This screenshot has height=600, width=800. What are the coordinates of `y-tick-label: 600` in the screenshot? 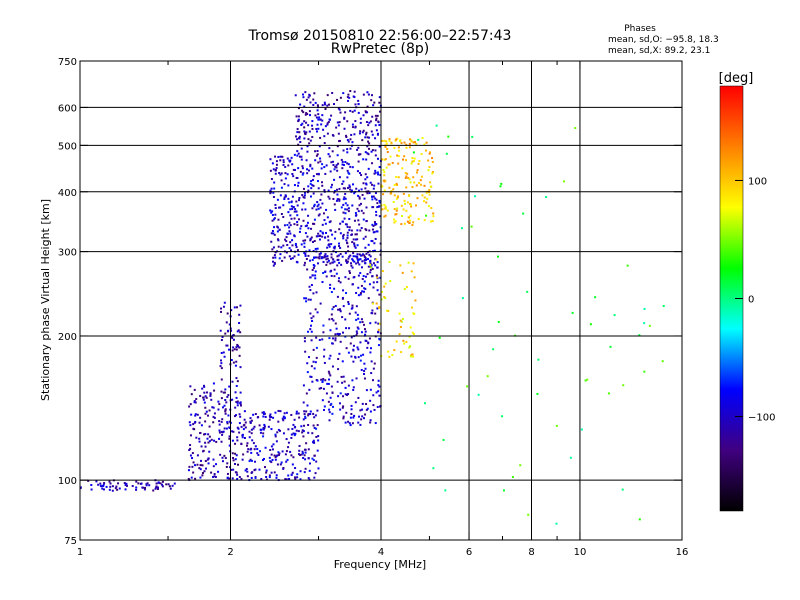 It's located at (67, 108).